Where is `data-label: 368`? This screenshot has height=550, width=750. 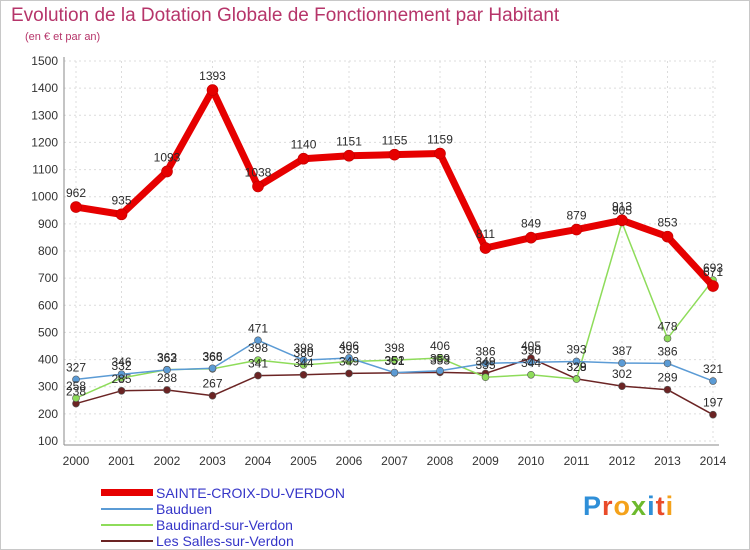
data-label: 368 is located at coordinates (212, 356).